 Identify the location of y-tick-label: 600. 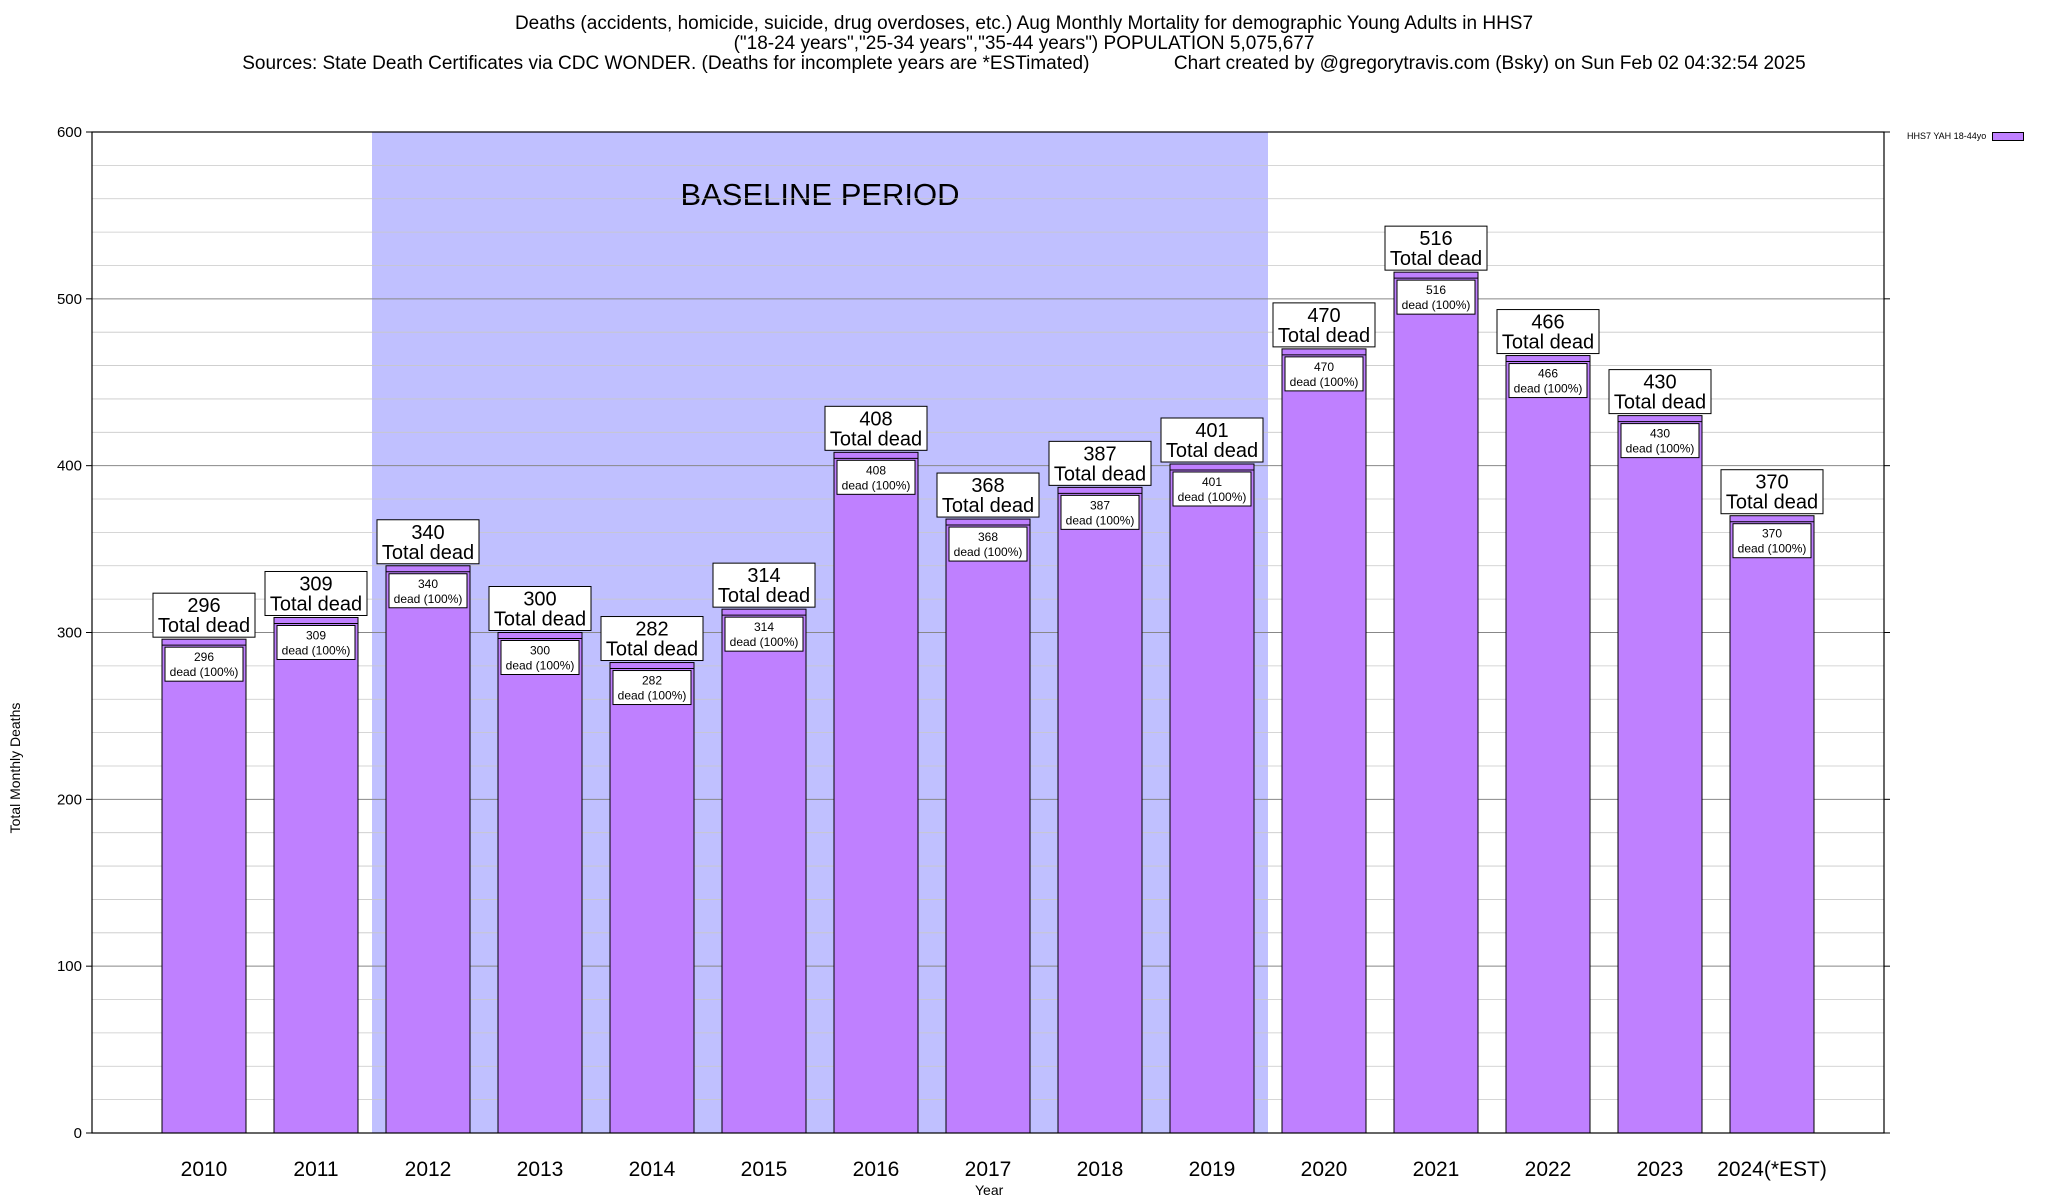
(69, 132).